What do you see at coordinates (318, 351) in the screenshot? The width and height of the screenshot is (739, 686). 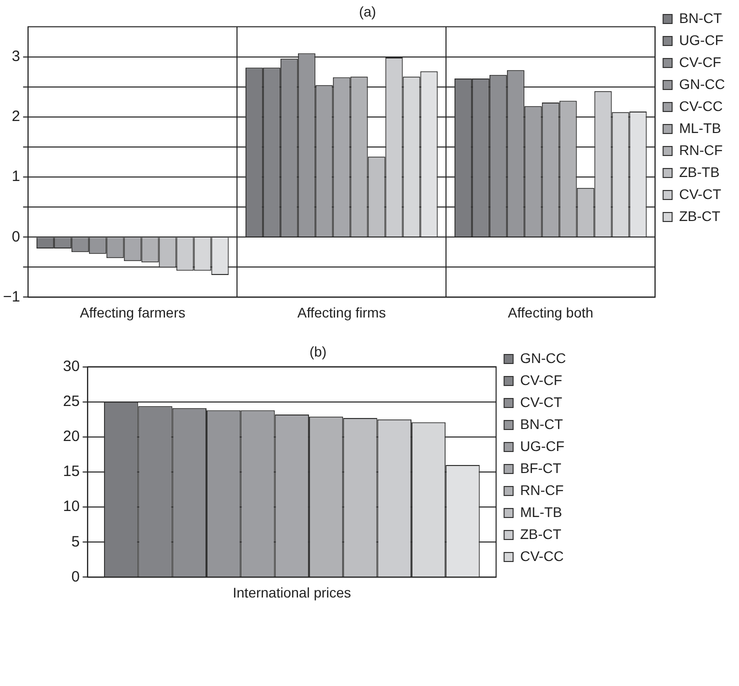 I see `chart-title: (b)` at bounding box center [318, 351].